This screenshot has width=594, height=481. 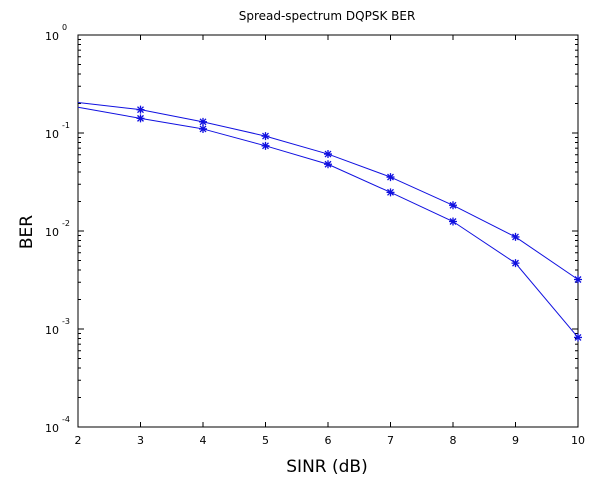 I want to click on chart-title: Spread-spectrum DQPSK BER, so click(x=327, y=16).